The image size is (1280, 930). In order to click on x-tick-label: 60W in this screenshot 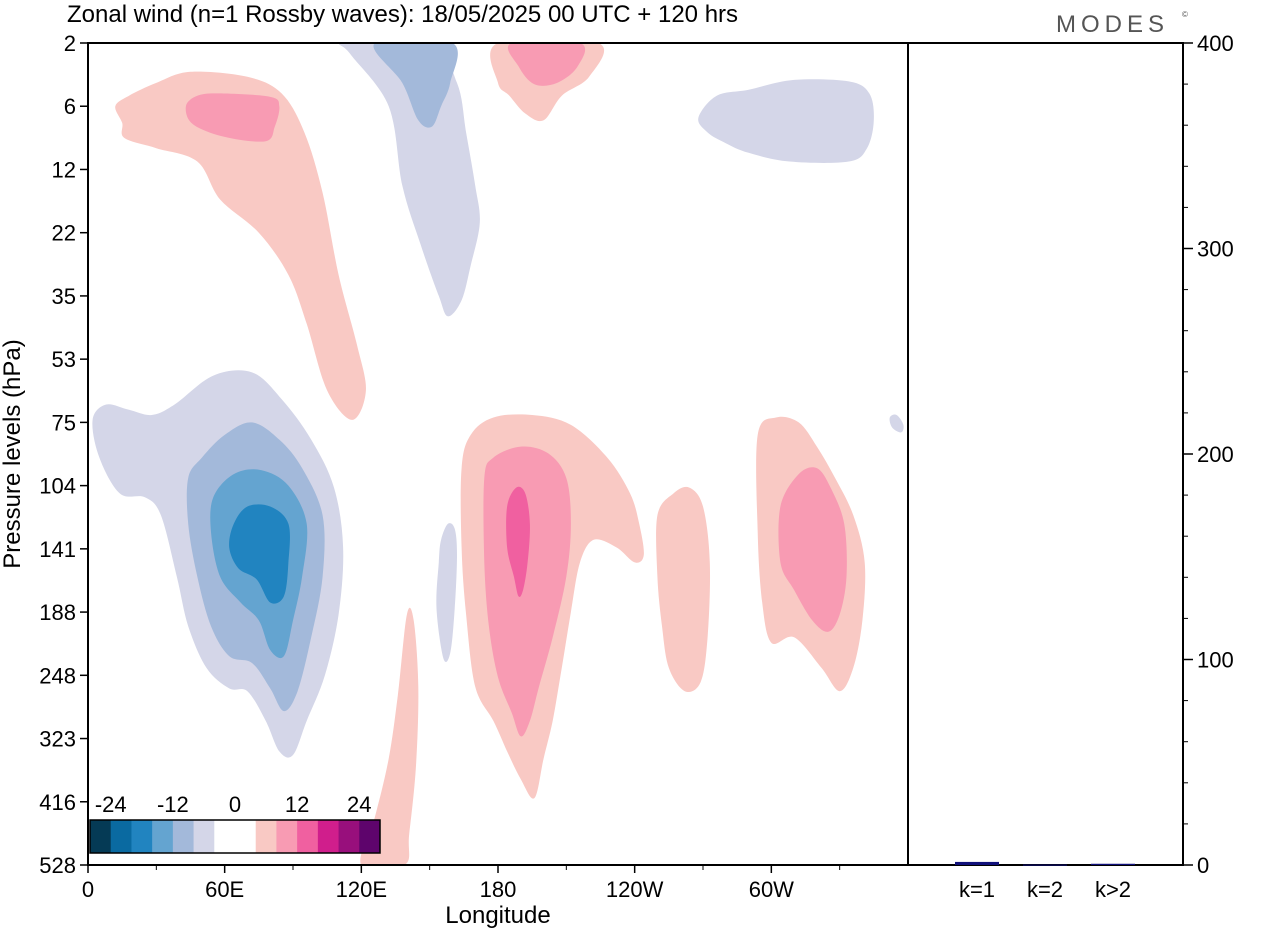, I will do `click(771, 889)`.